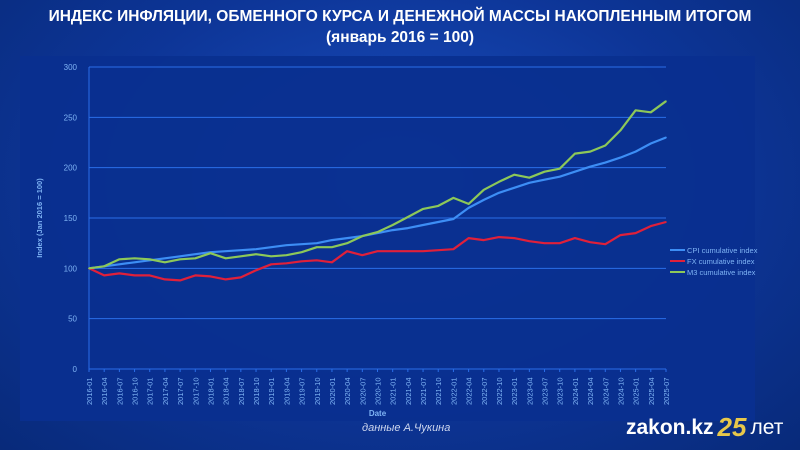 The width and height of the screenshot is (800, 450). What do you see at coordinates (71, 168) in the screenshot?
I see `y-tick-label: 200` at bounding box center [71, 168].